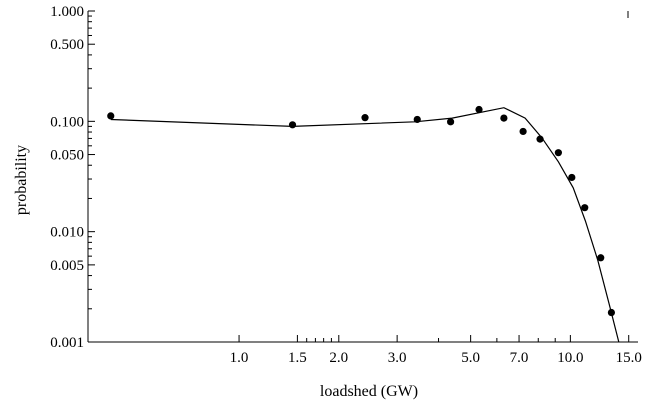 The image size is (650, 406). I want to click on x-axis-title: loadshed (GW), so click(369, 391).